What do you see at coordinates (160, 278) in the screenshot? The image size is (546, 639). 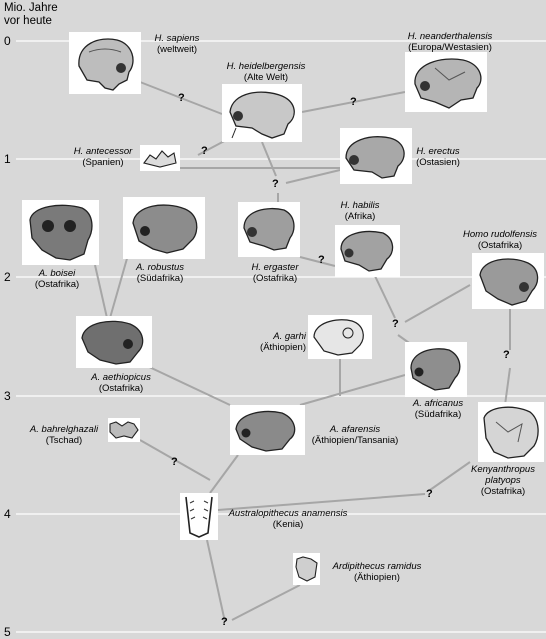 I see `species-region: (Südafrika)` at bounding box center [160, 278].